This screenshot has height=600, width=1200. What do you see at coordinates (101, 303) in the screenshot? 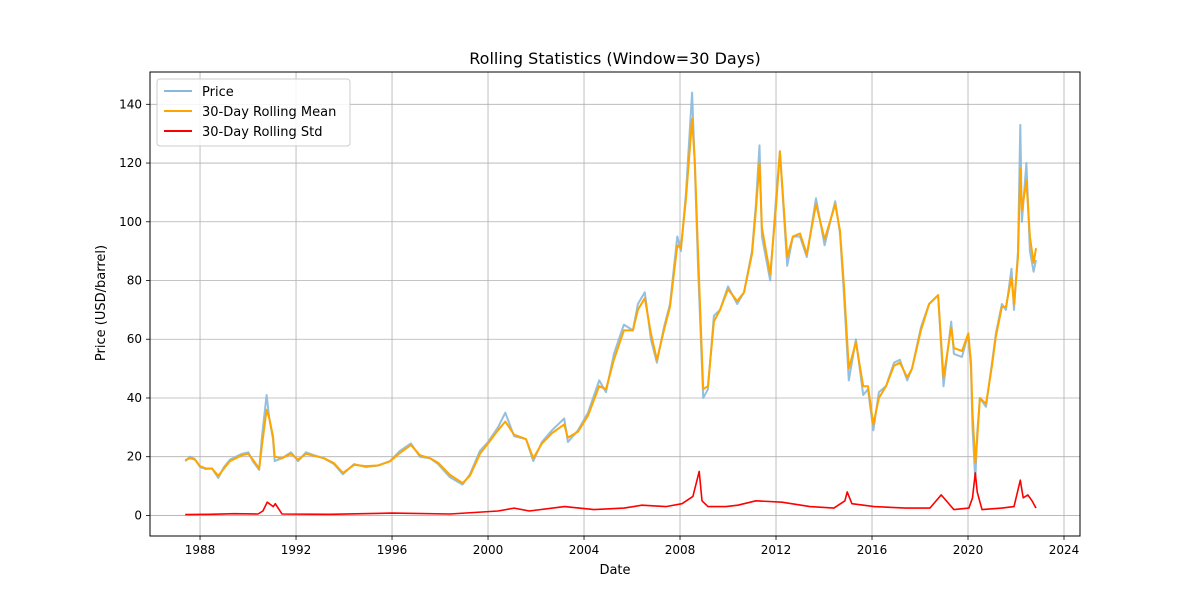
I see `y-axis-label: Price (USD/barrel)` at bounding box center [101, 303].